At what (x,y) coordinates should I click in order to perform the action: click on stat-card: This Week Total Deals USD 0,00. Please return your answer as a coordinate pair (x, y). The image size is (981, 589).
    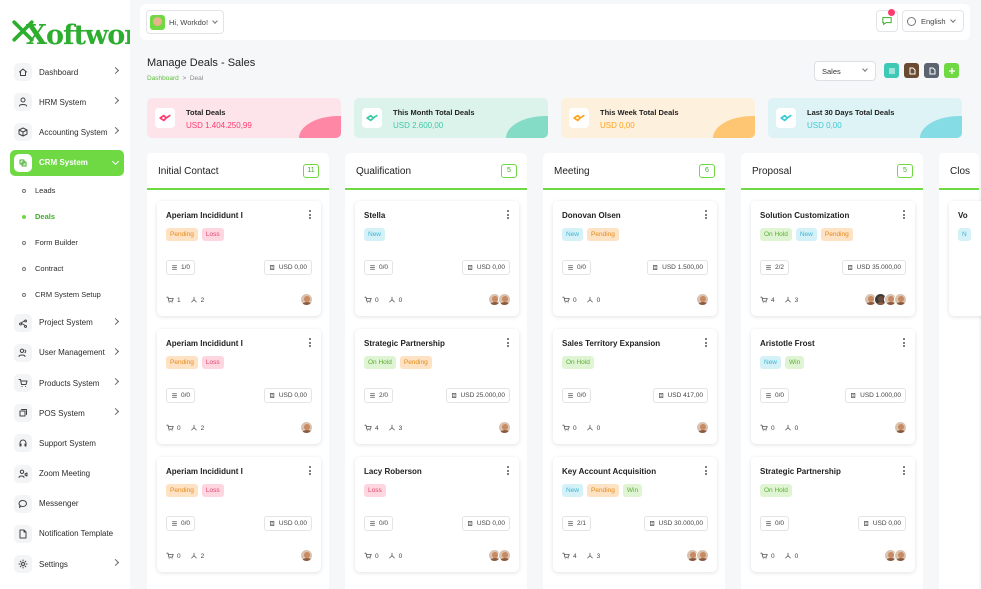
    Looking at the image, I should click on (658, 118).